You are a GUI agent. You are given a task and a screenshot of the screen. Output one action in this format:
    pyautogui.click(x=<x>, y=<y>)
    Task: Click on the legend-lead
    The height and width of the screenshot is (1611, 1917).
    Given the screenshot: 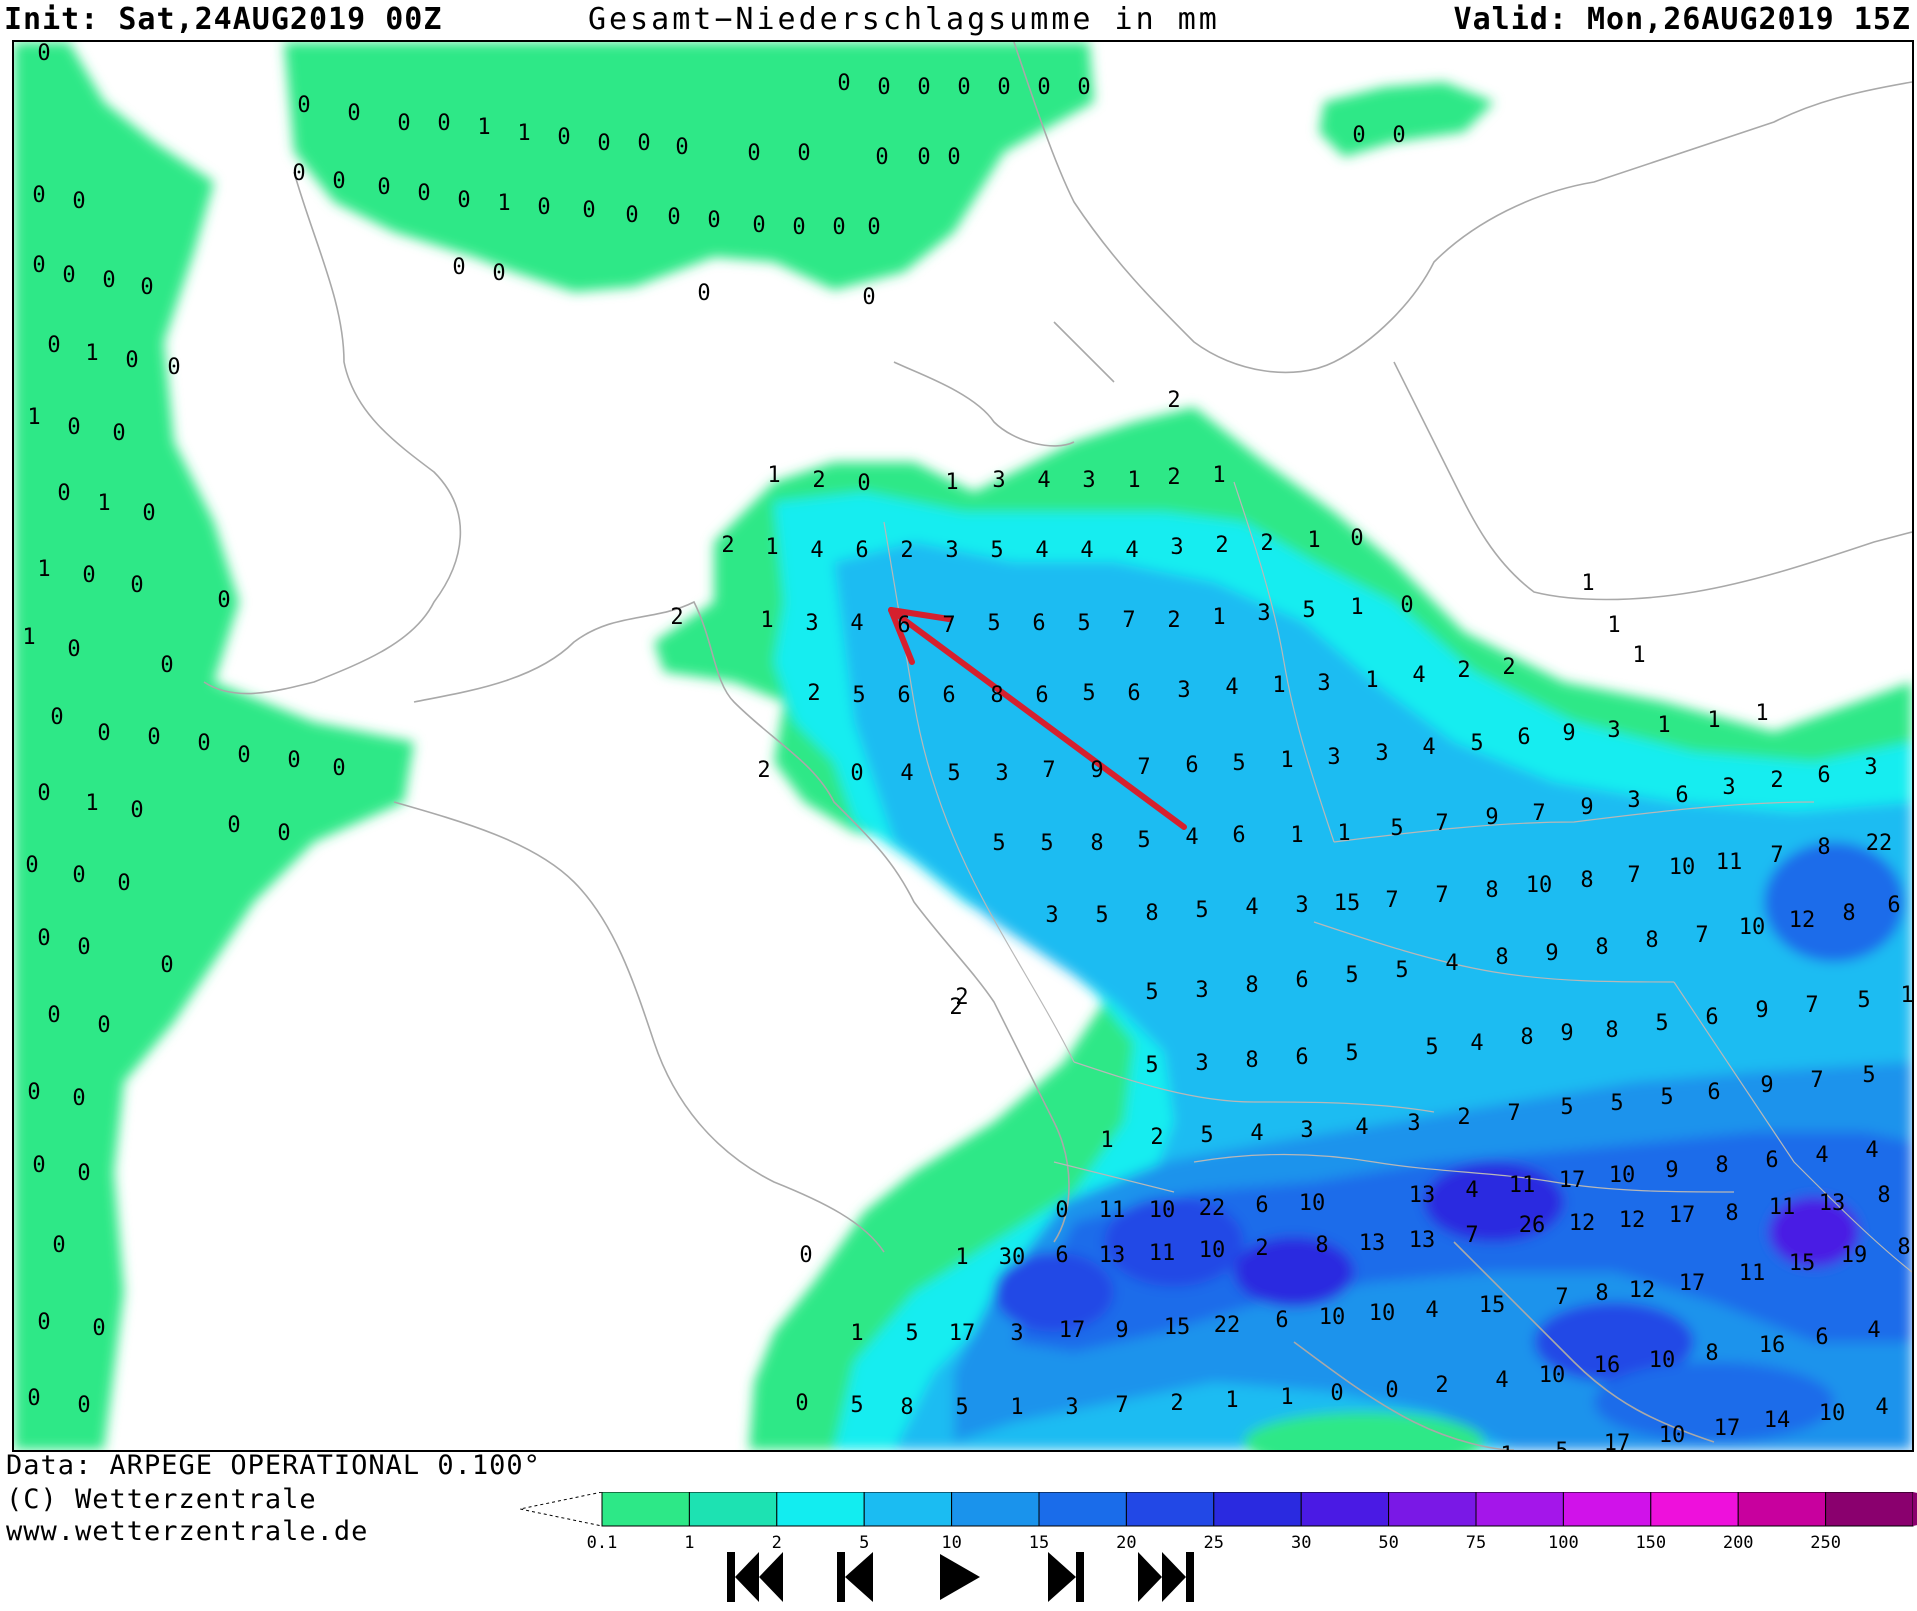 What is the action you would take?
    pyautogui.click(x=561, y=1509)
    